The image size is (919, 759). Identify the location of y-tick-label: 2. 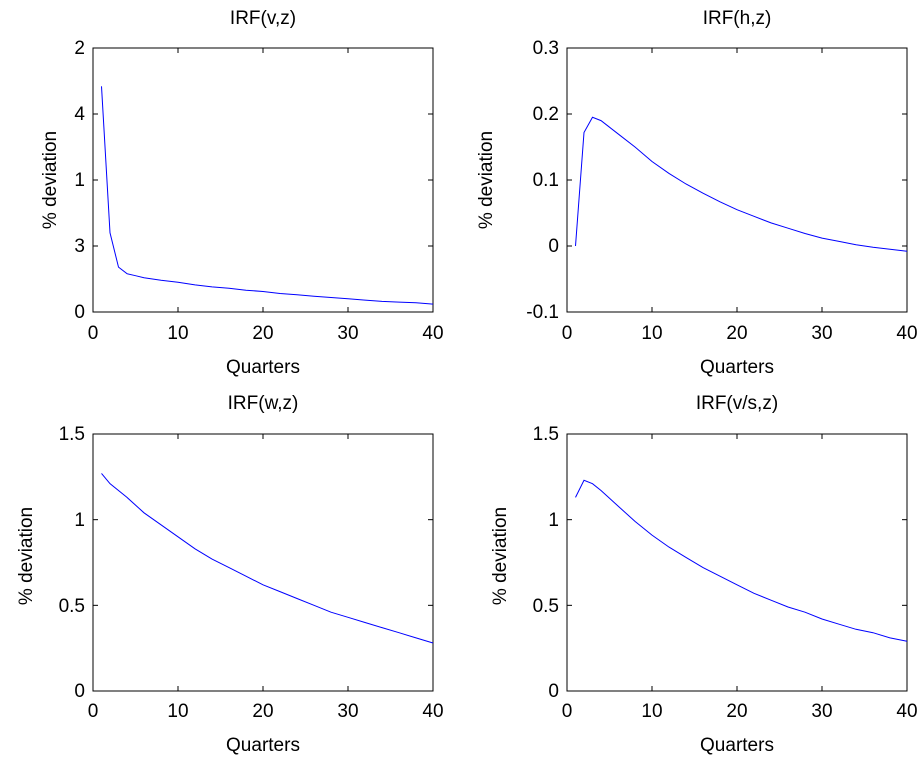
(79, 48).